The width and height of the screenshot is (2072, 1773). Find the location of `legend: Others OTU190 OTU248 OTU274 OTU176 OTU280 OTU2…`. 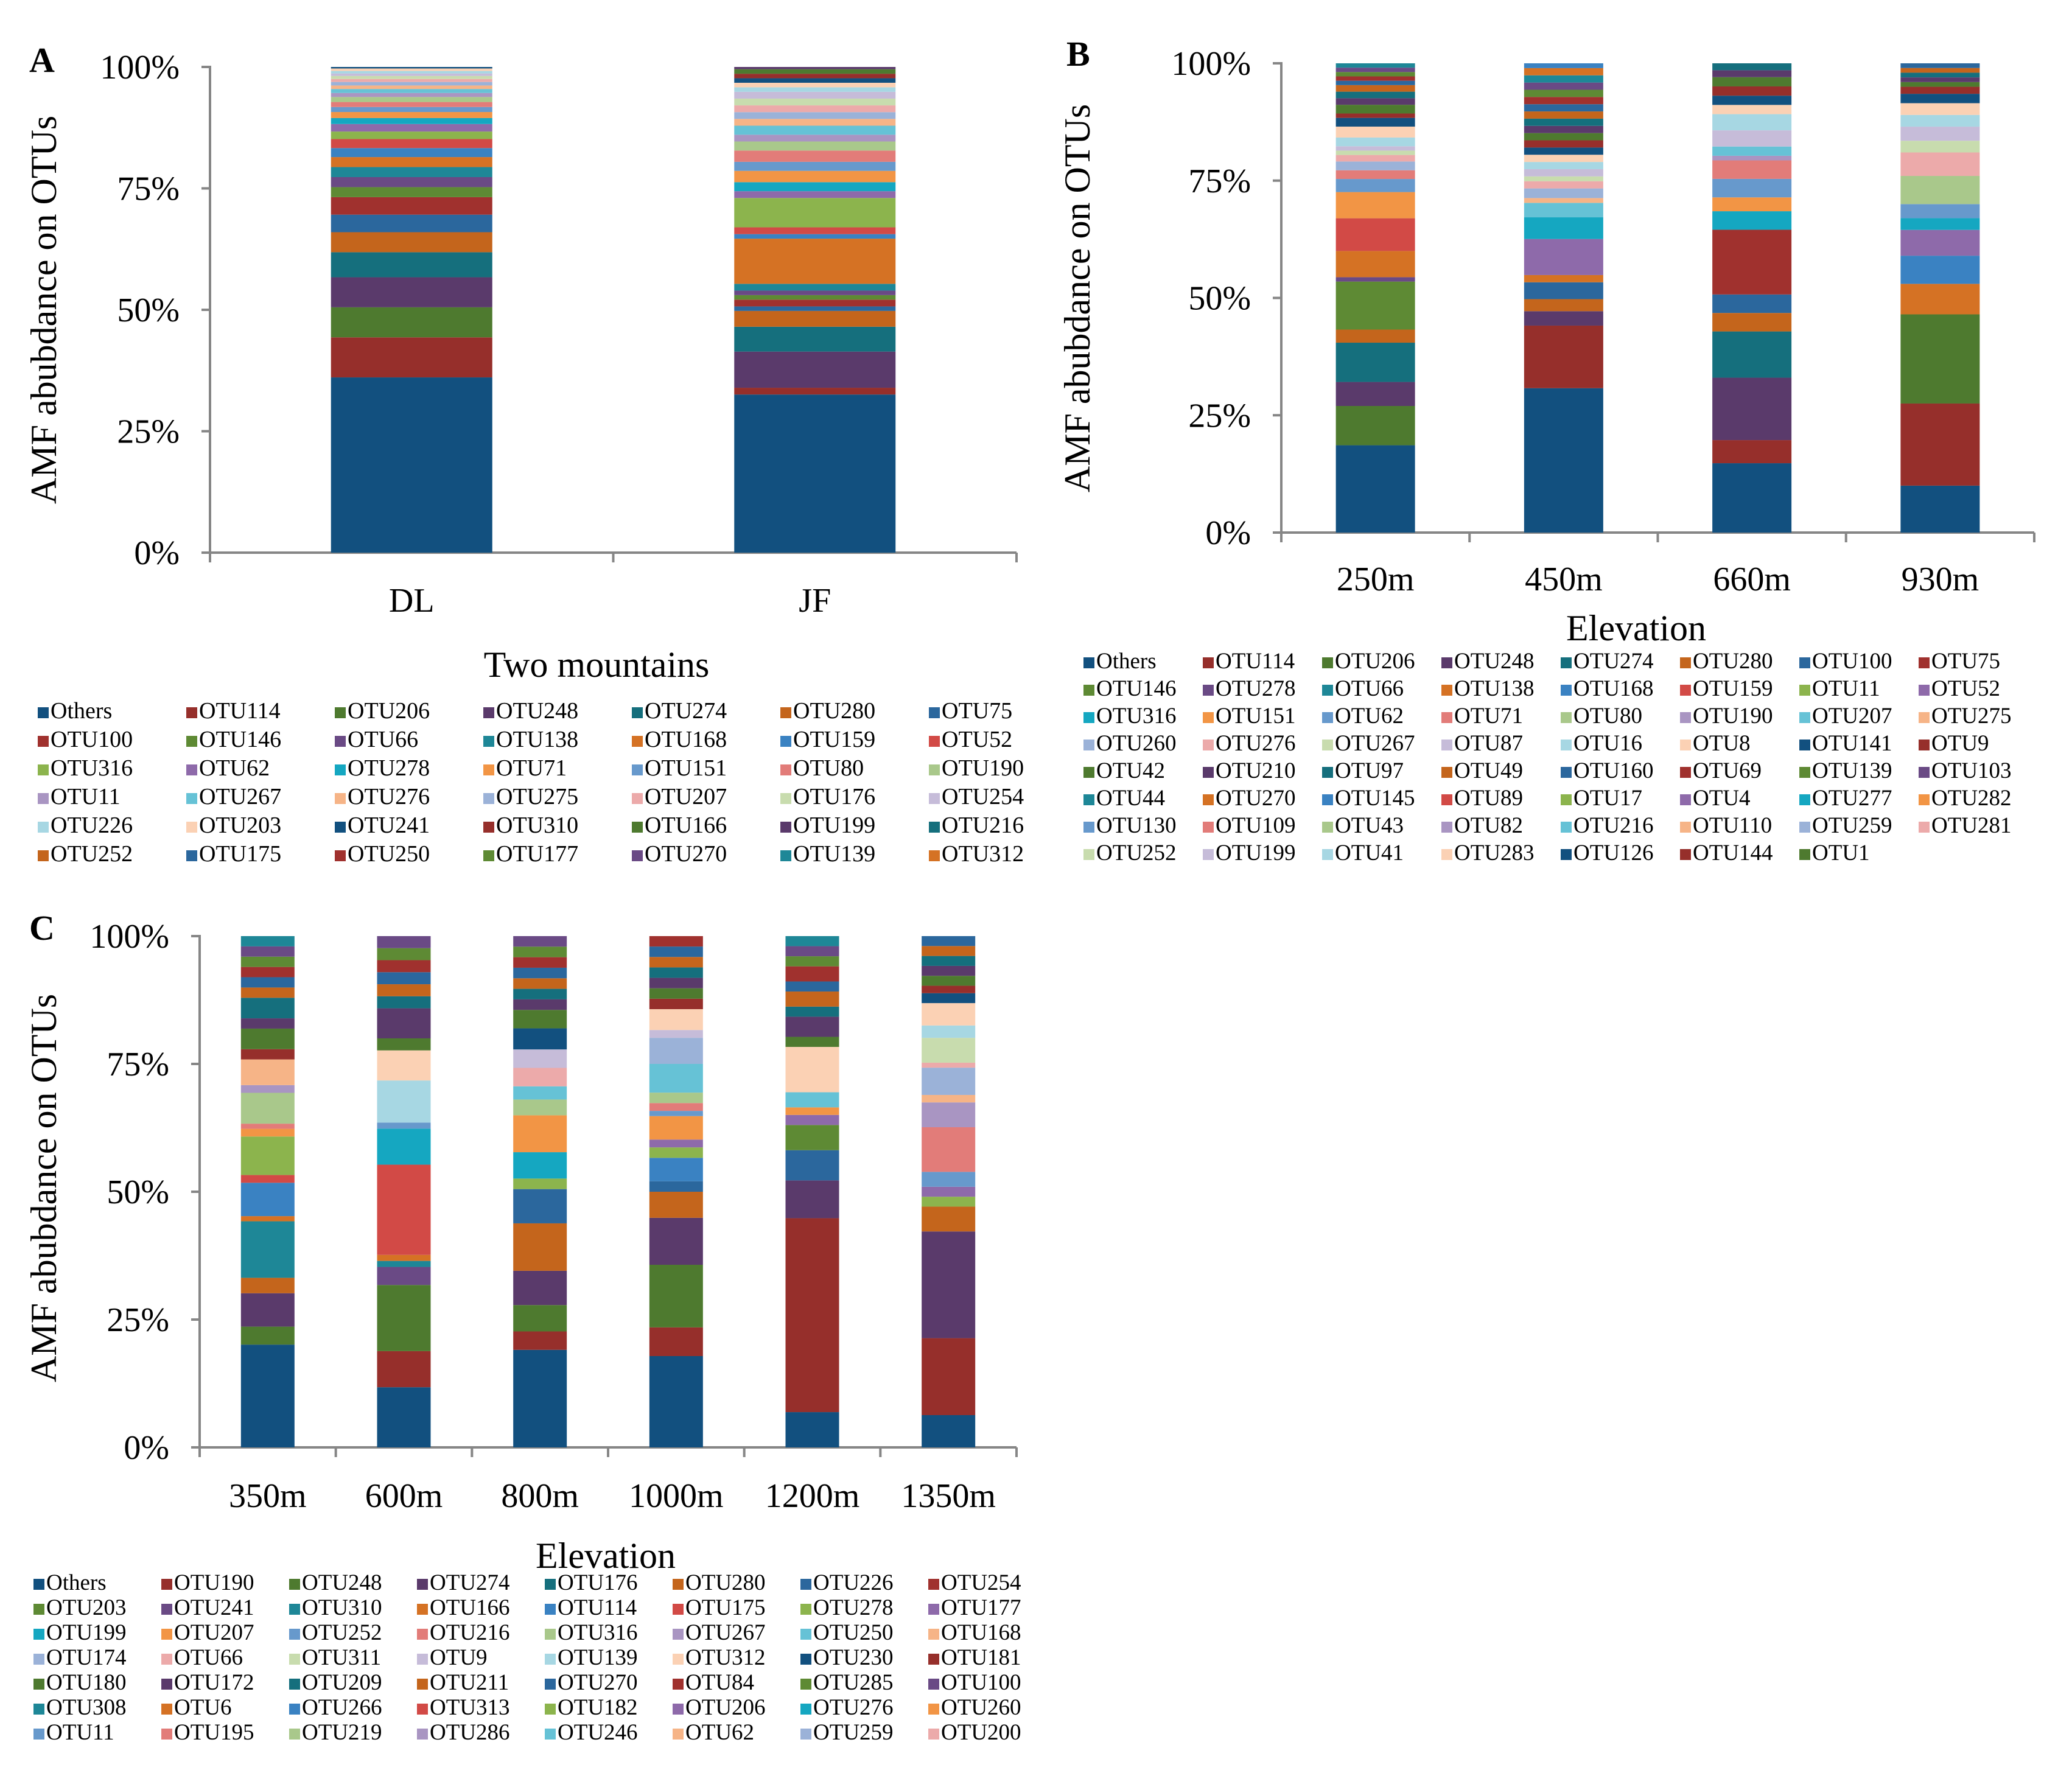

legend: Others OTU190 OTU248 OTU274 OTU176 OTU280 OTU2… is located at coordinates (527, 1657).